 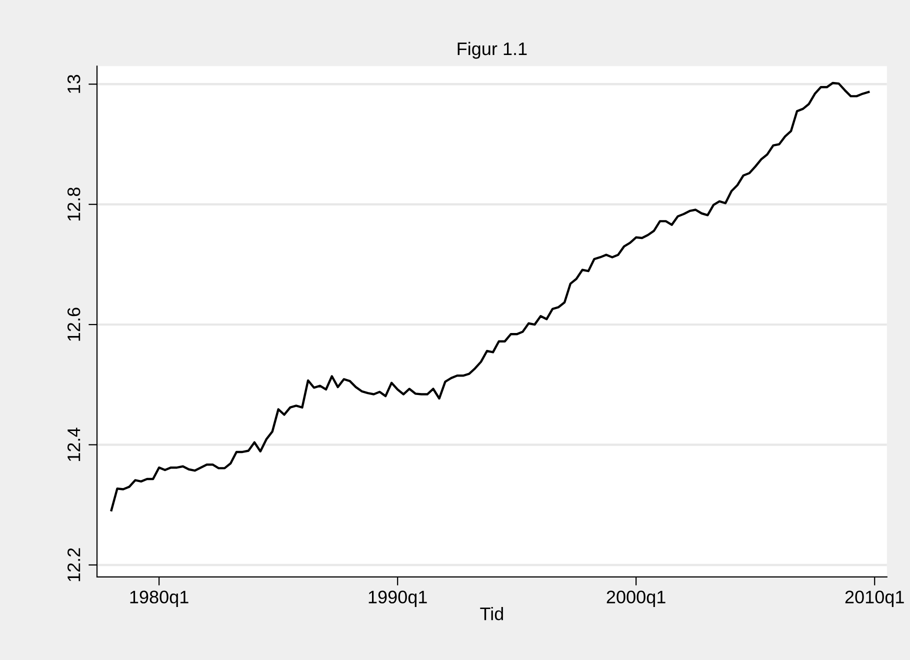 I want to click on x-tick-label: 1990q1, so click(x=397, y=598).